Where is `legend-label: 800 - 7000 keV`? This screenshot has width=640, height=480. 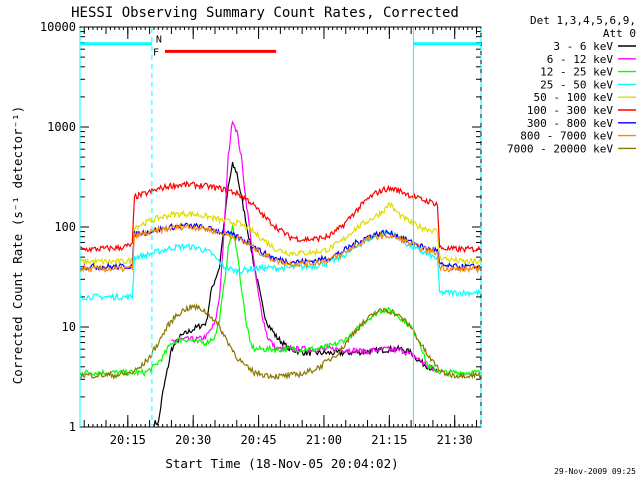 legend-label: 800 - 7000 keV is located at coordinates (566, 136).